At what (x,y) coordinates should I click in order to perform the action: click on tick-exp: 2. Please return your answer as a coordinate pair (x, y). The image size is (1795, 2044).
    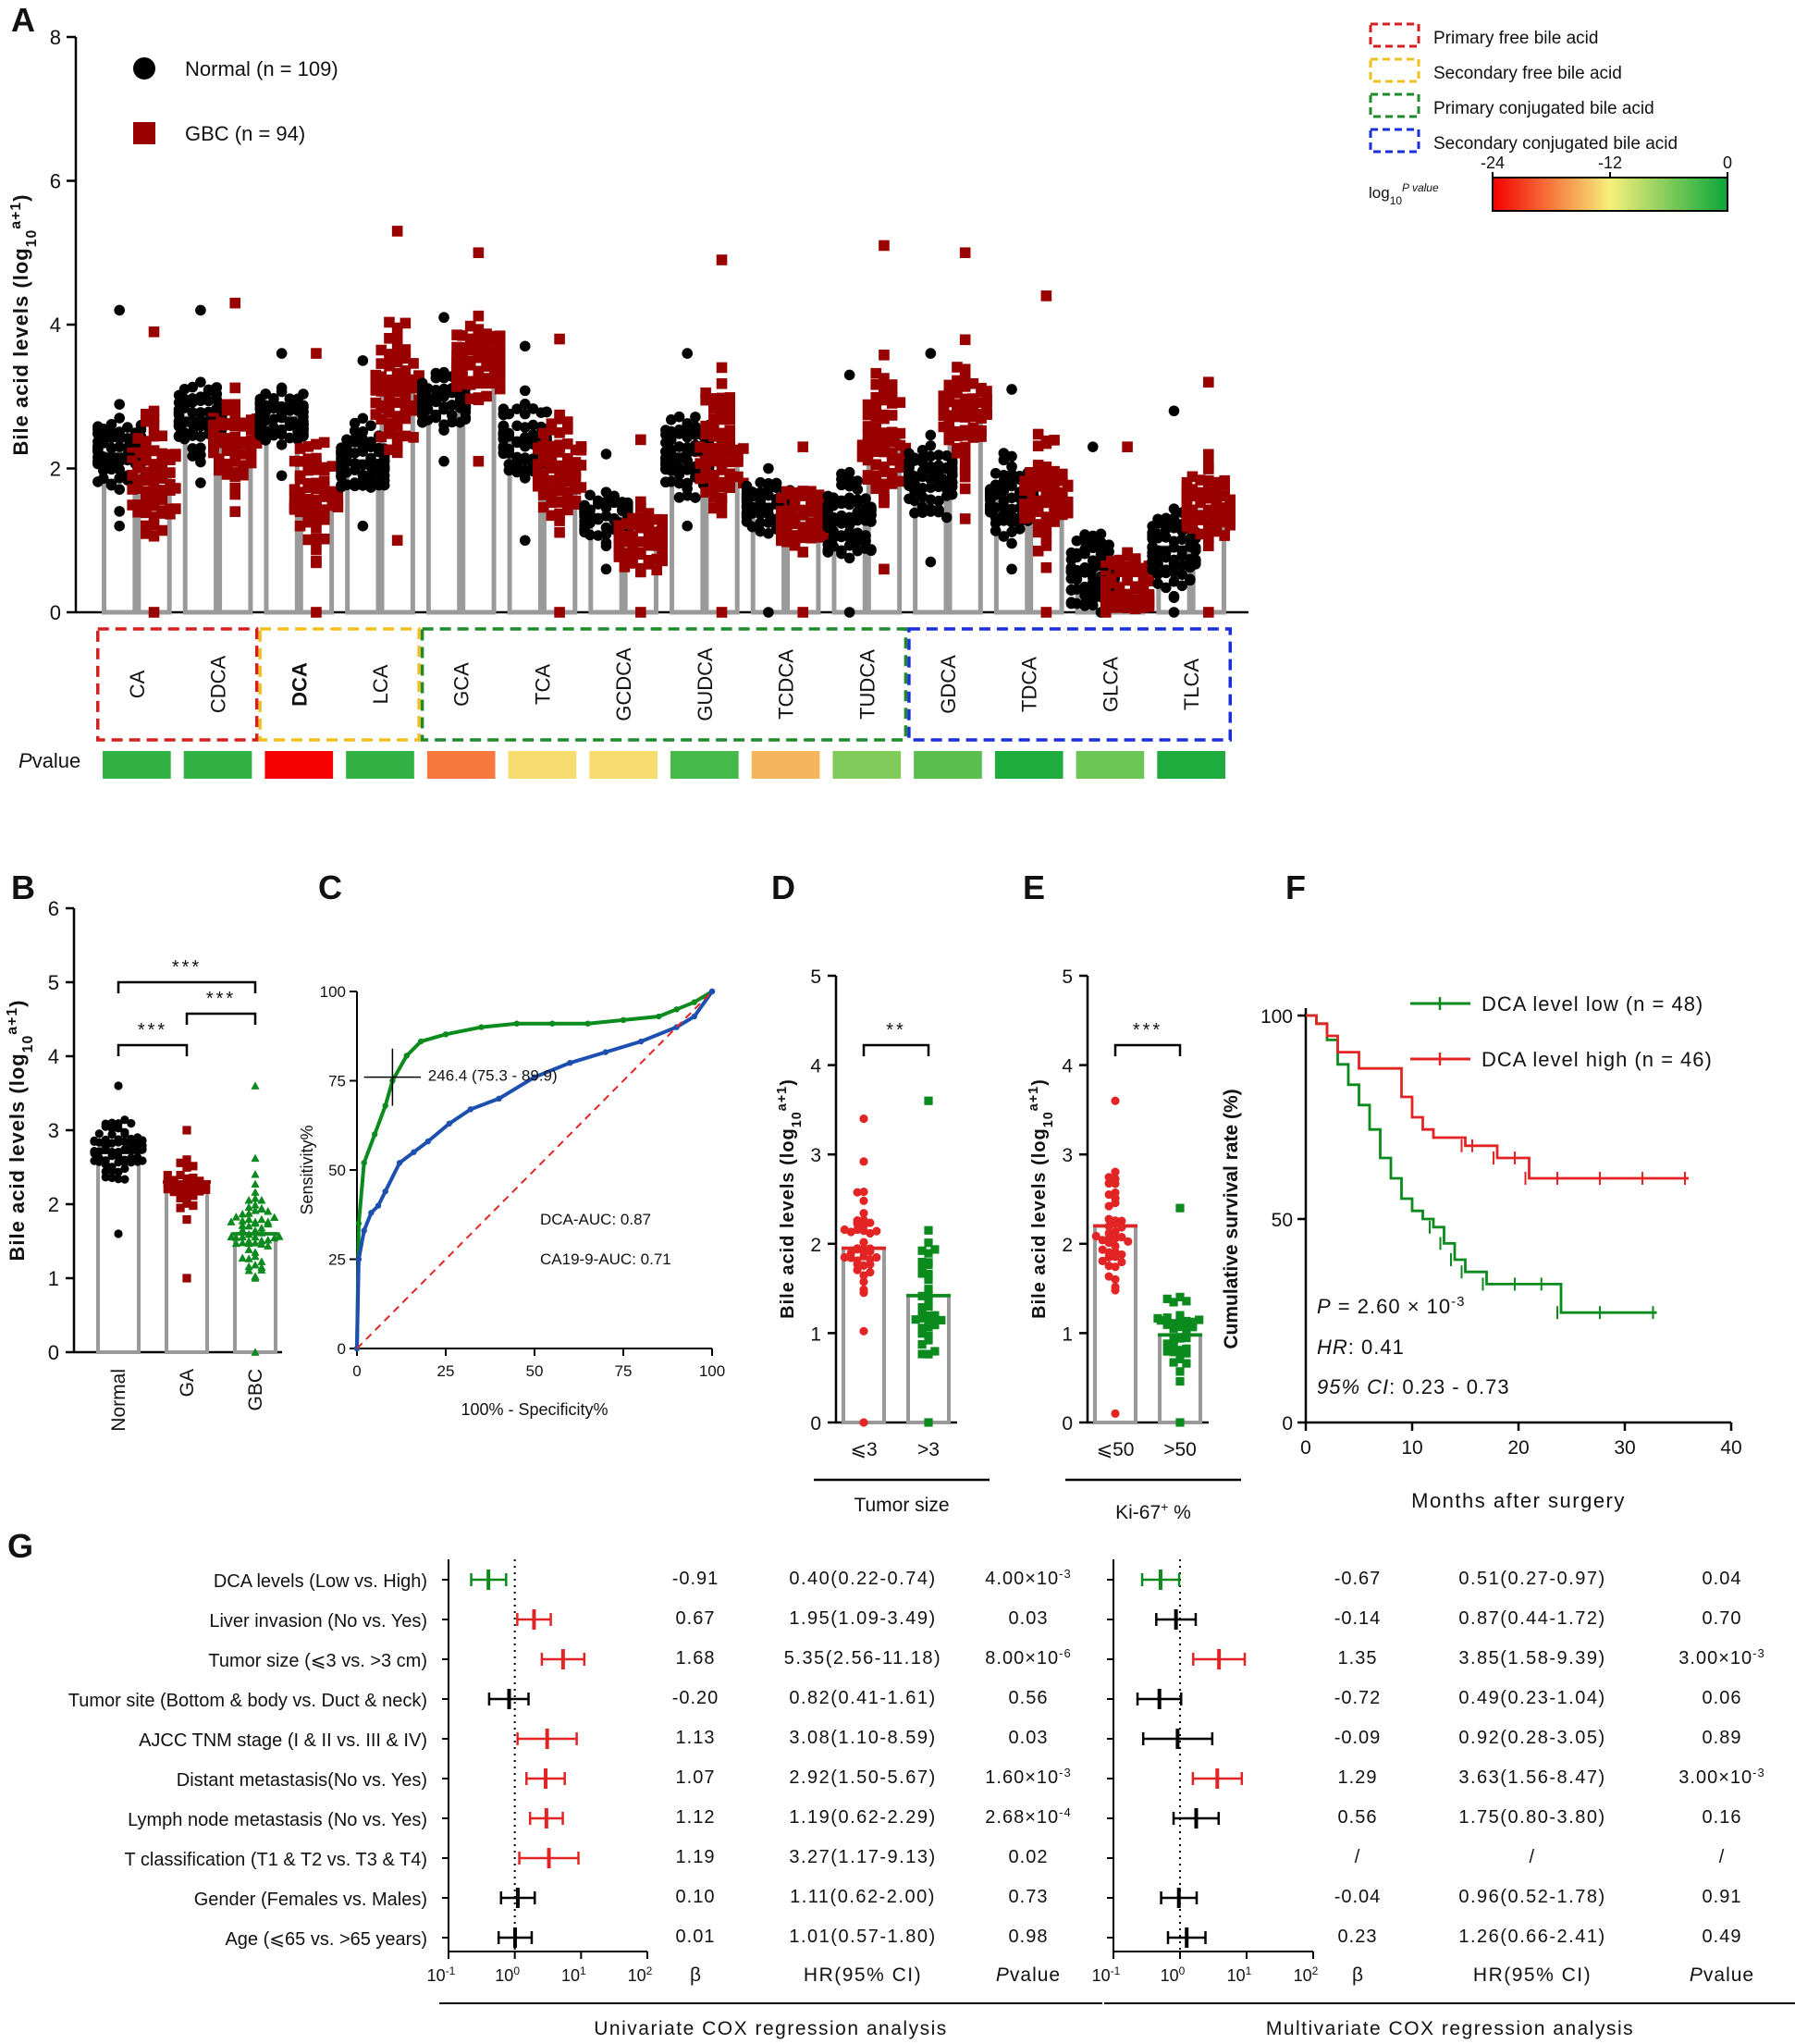
    Looking at the image, I should click on (649, 1970).